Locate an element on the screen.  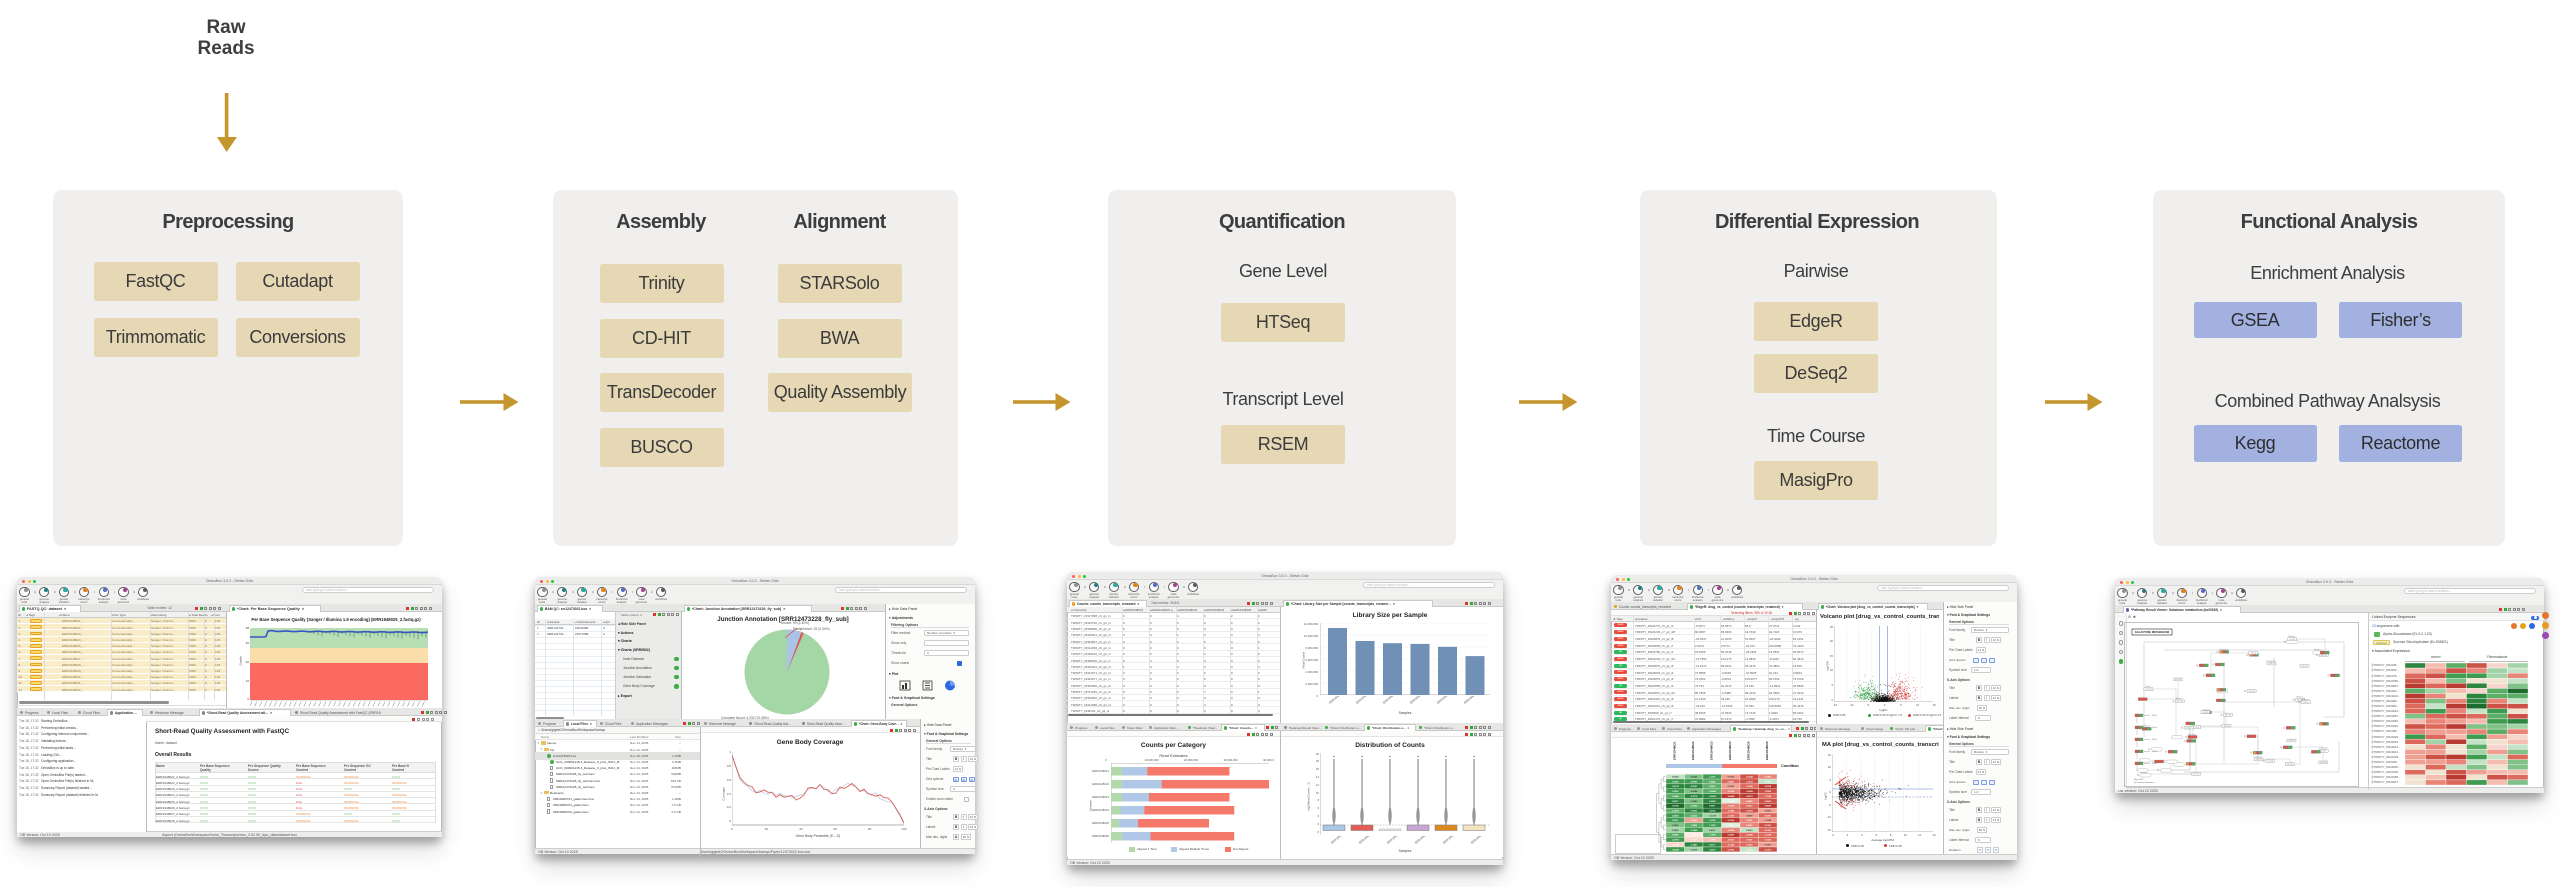
svg-text: 0.1055 is located at coordinates (1731, 778).